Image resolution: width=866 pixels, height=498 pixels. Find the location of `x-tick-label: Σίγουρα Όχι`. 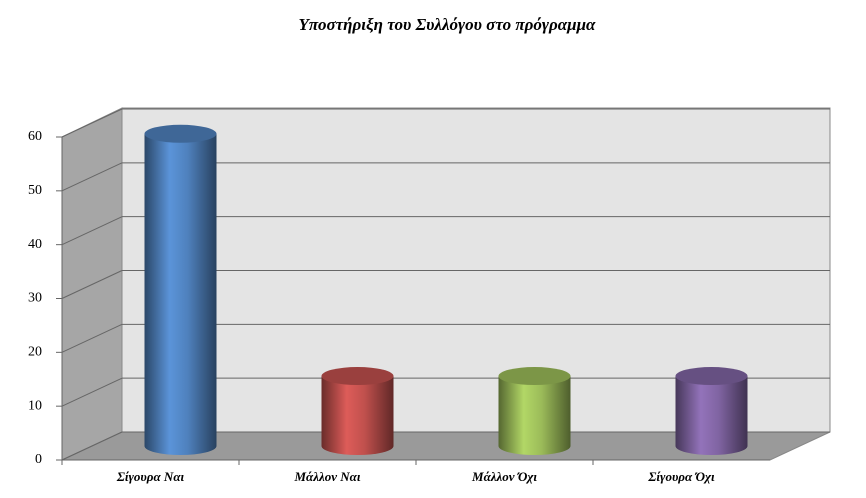

x-tick-label: Σίγουρα Όχι is located at coordinates (681, 476).